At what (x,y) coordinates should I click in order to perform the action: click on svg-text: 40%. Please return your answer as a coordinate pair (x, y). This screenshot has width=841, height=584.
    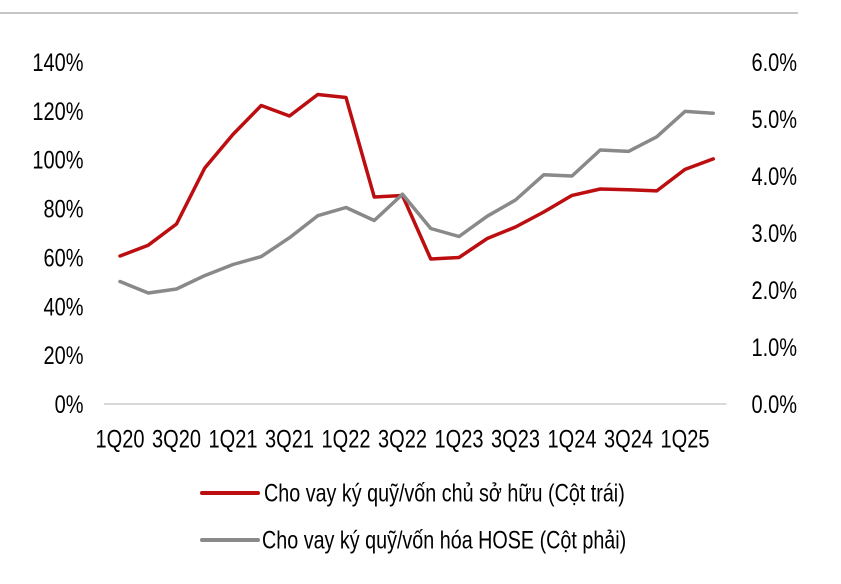
    Looking at the image, I should click on (63, 307).